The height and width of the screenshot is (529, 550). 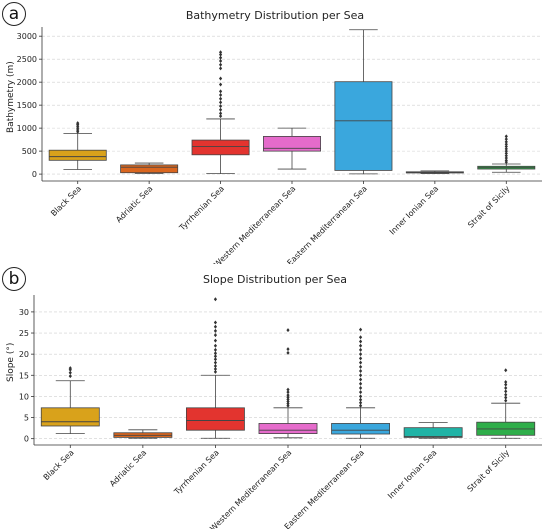 I want to click on x-tick-label-a-3: Western Mediterranean Sea, so click(x=254, y=224).